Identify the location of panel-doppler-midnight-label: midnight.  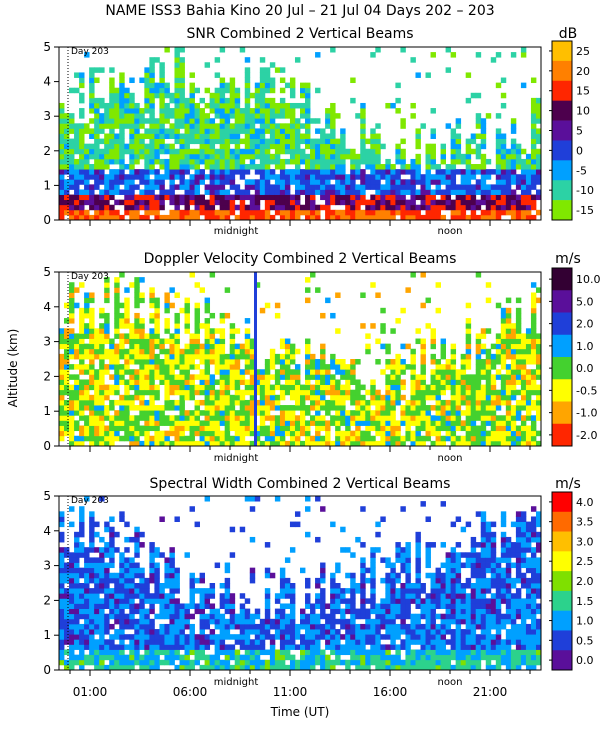
(236, 458).